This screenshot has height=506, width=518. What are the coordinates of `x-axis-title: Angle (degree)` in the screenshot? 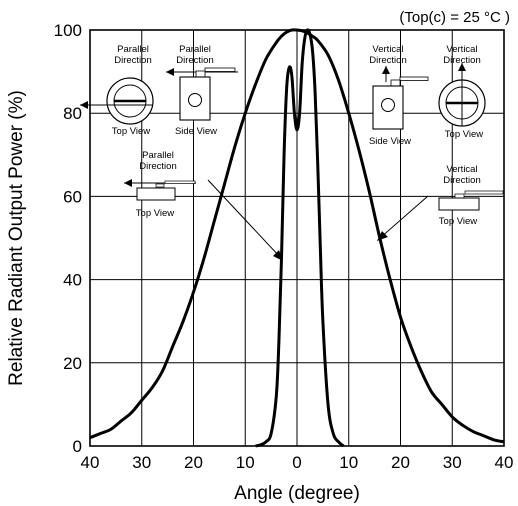 It's located at (297, 493).